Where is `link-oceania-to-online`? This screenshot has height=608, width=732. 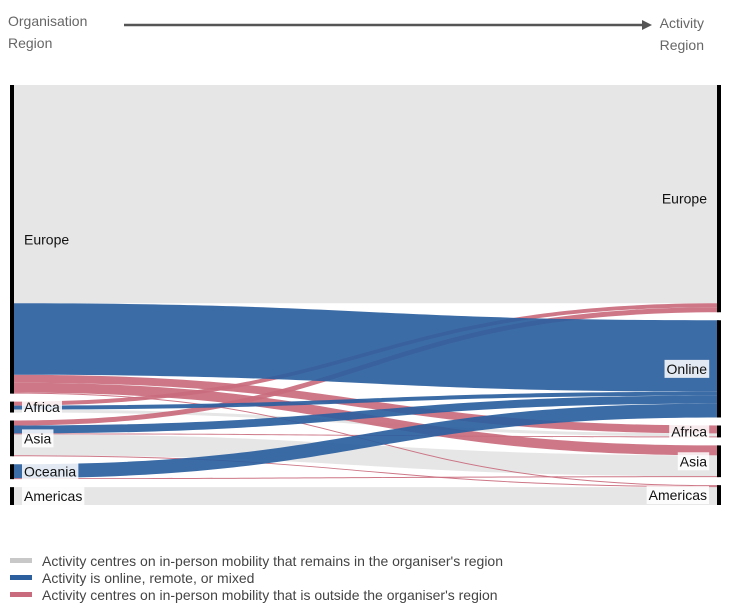
link-oceania-to-online is located at coordinates (365, 441).